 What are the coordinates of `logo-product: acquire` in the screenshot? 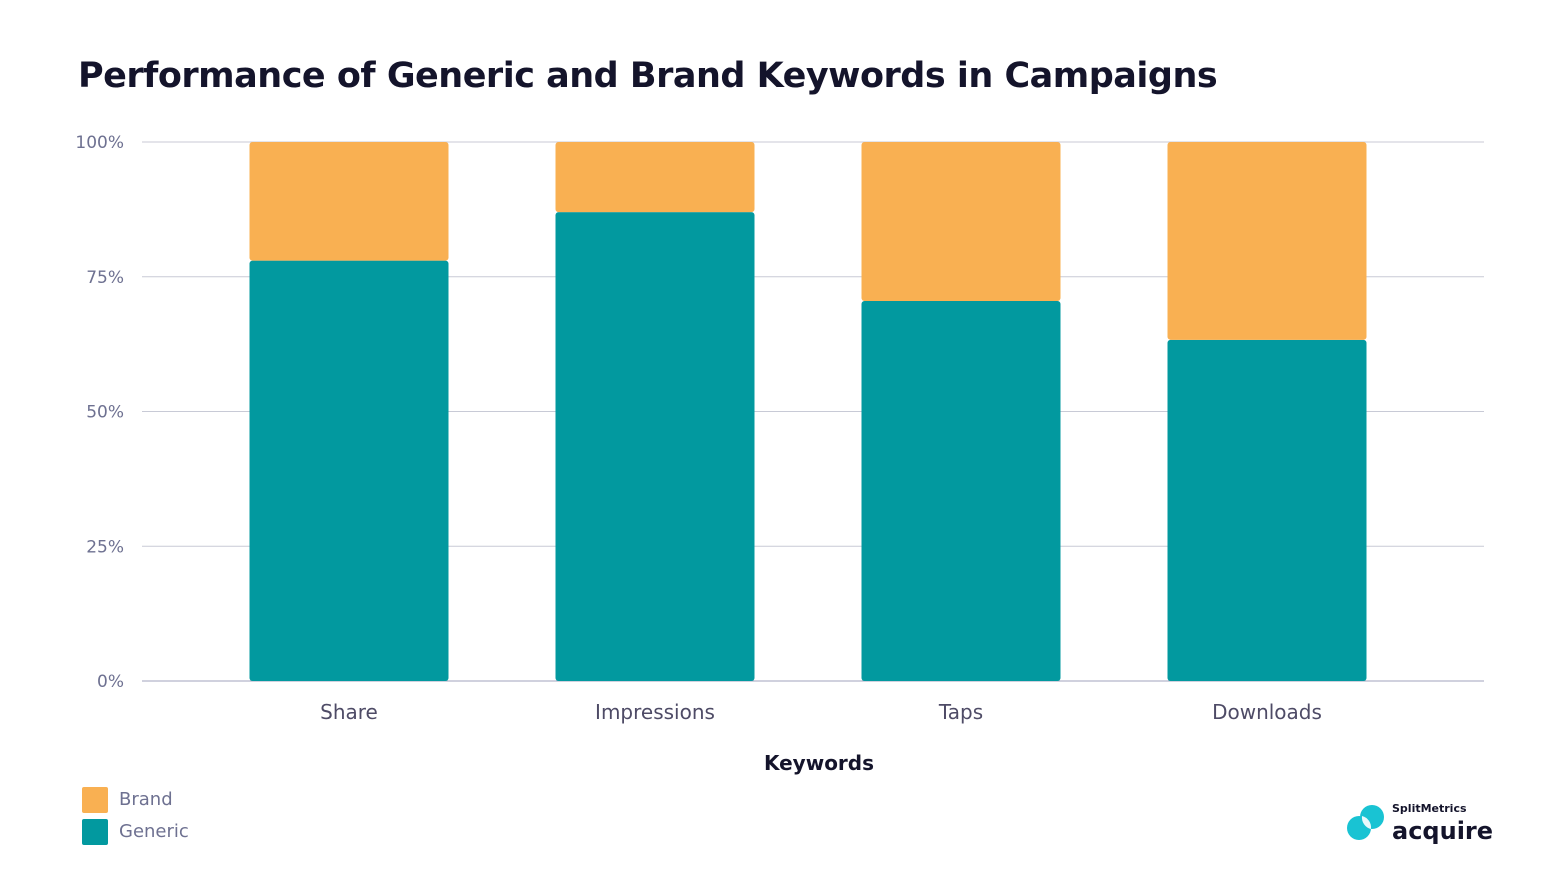 It's located at (1443, 831).